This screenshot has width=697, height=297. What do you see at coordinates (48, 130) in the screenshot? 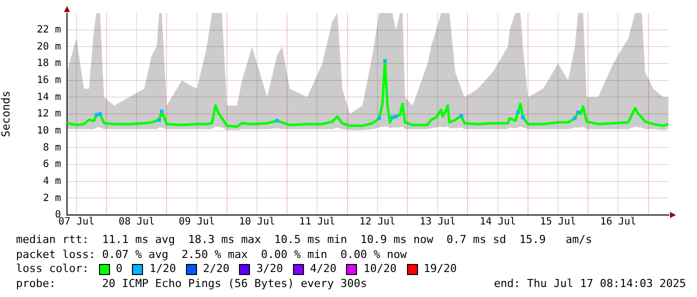
I see `y-tick-label: 10 m` at bounding box center [48, 130].